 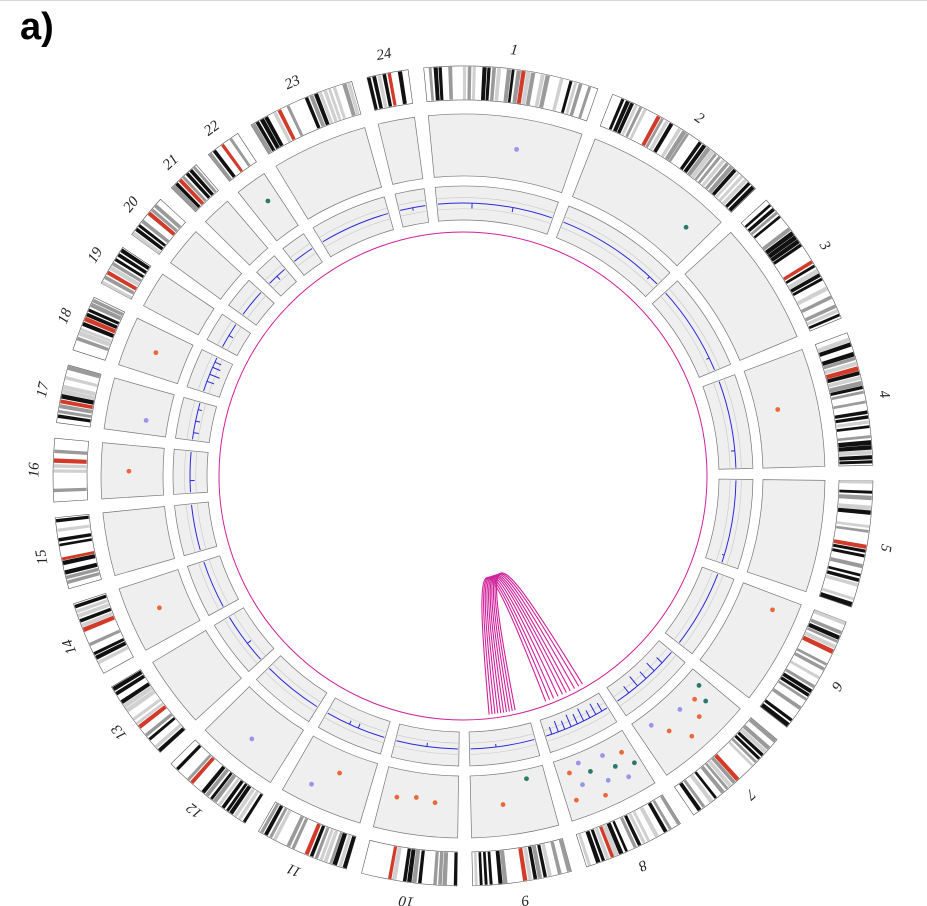 I want to click on chromosome-5-signal-line, so click(x=729, y=521).